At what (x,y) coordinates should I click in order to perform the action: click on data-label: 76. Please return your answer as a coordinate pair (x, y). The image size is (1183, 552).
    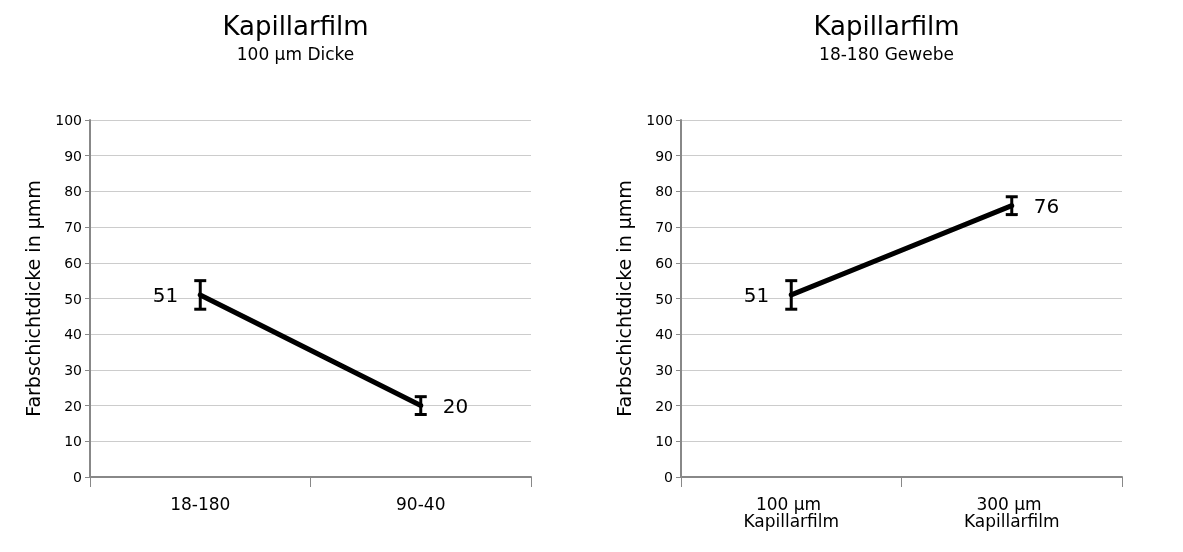
    Looking at the image, I should click on (1046, 205).